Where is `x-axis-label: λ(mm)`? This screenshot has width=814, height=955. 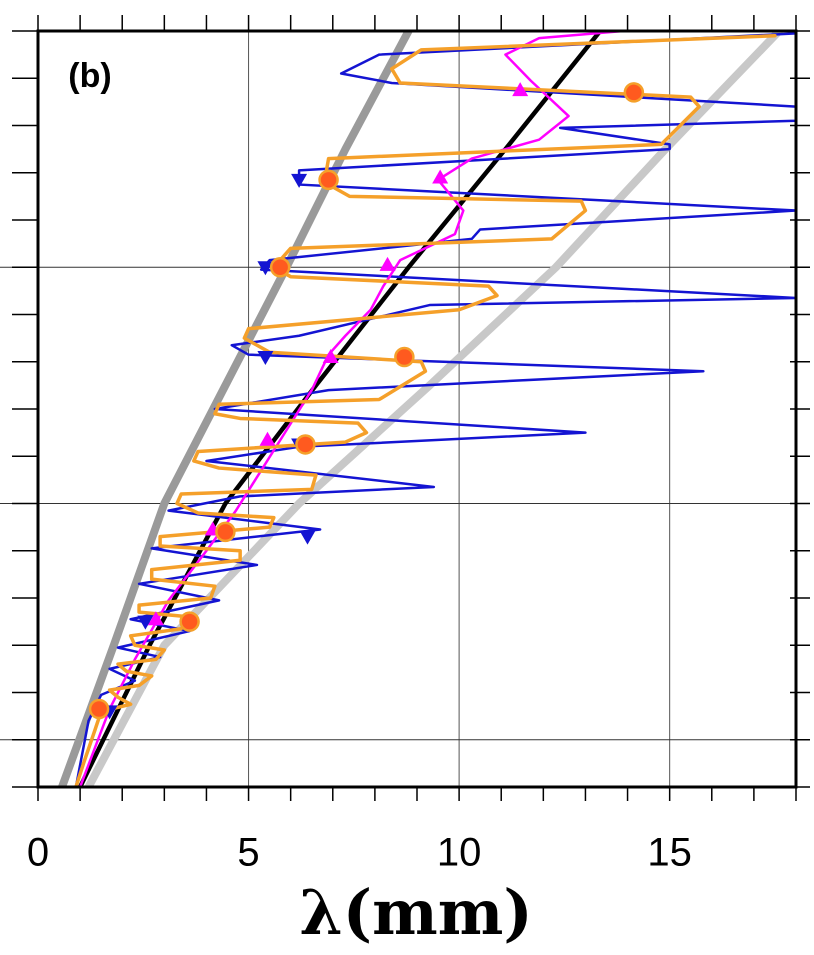
x-axis-label: λ(mm) is located at coordinates (415, 912).